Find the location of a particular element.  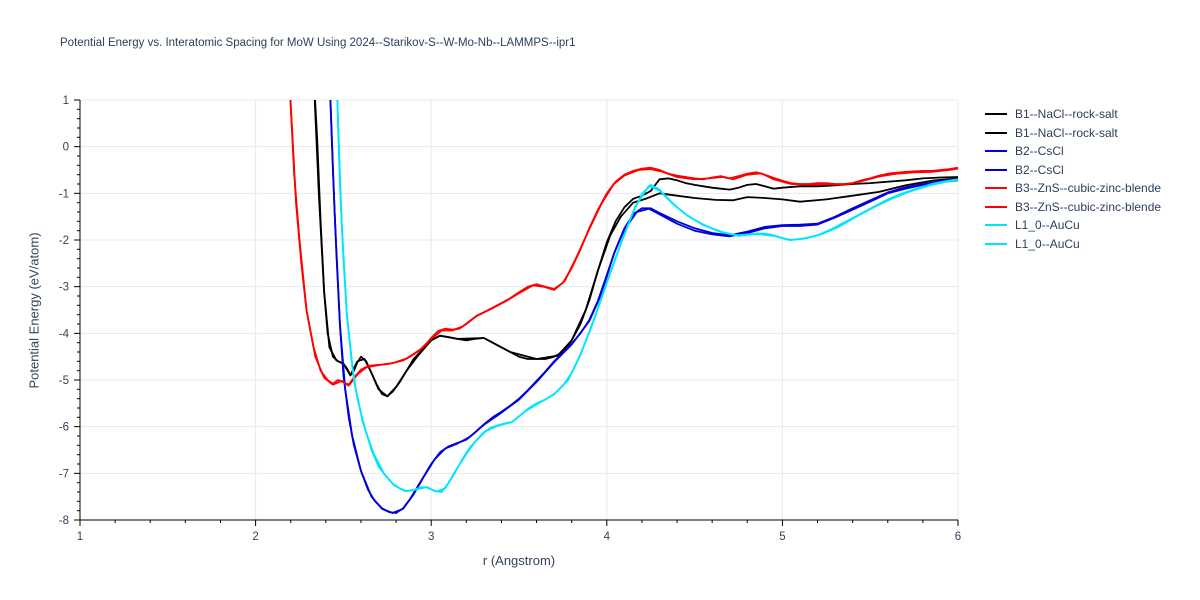

svg-text: -3 is located at coordinates (64, 288).